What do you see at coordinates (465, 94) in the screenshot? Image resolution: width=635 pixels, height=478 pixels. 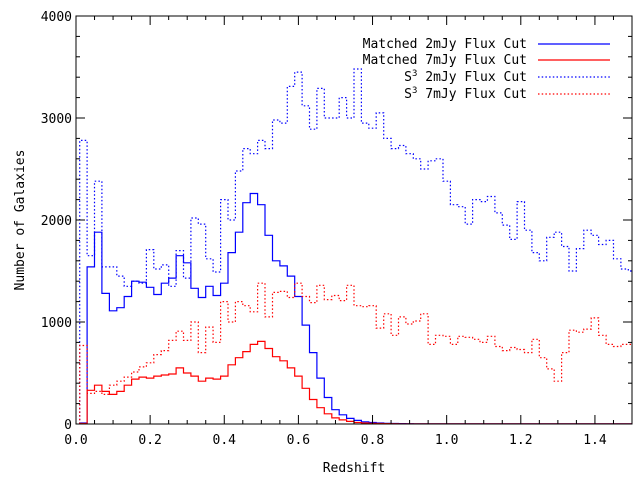 I see `legend-label-4: S3 7mJy Flux Cut` at bounding box center [465, 94].